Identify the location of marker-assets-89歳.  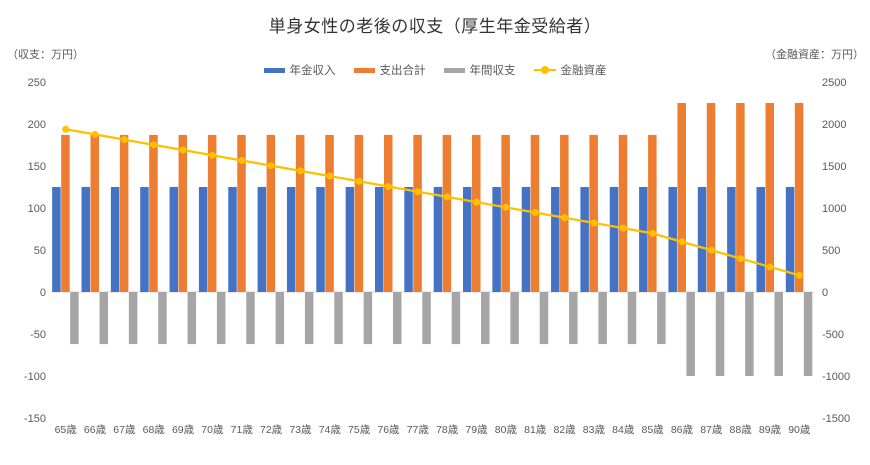
(770, 267).